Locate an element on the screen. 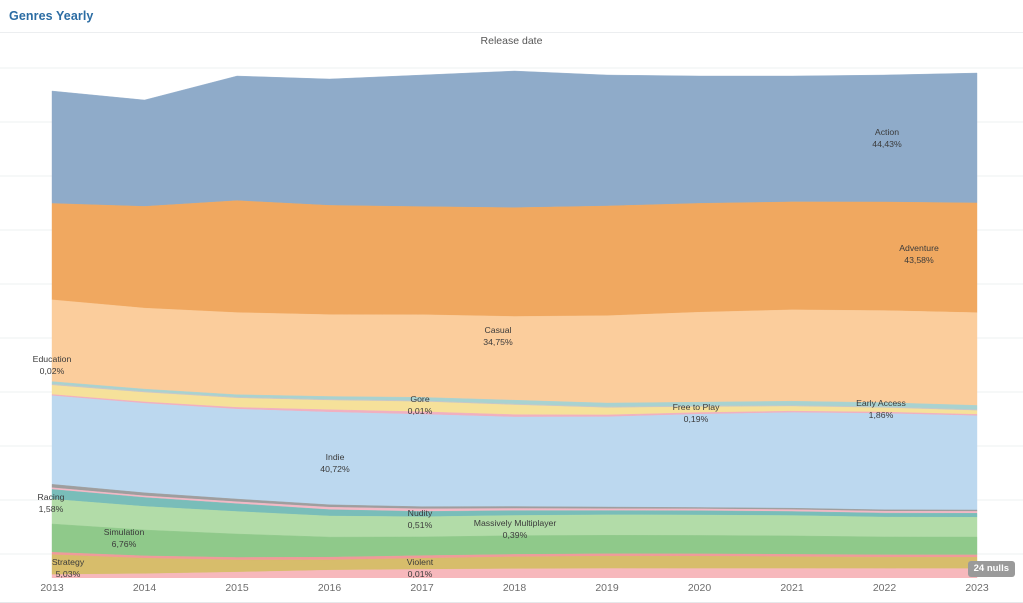 This screenshot has width=1023, height=603. page-title: Genres Yearly is located at coordinates (51, 16).